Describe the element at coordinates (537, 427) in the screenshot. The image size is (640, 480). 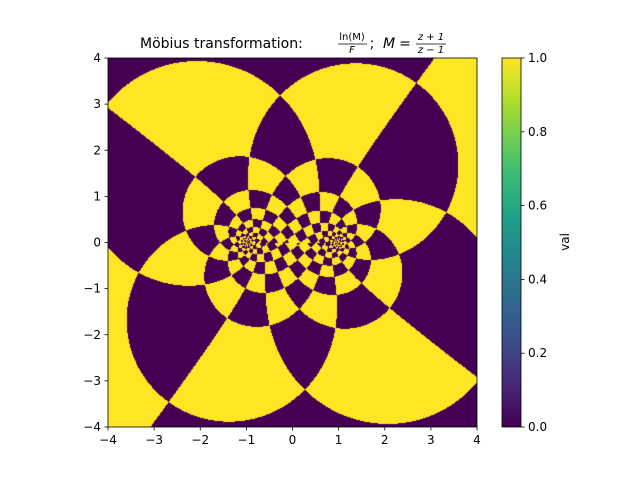
I see `colorbar-tick-label: 0.0` at that location.